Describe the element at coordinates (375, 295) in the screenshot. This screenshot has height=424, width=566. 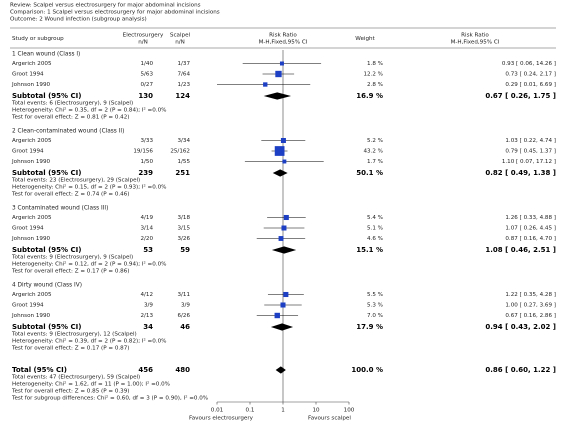
I see `weight-label: 5.5 %` at that location.